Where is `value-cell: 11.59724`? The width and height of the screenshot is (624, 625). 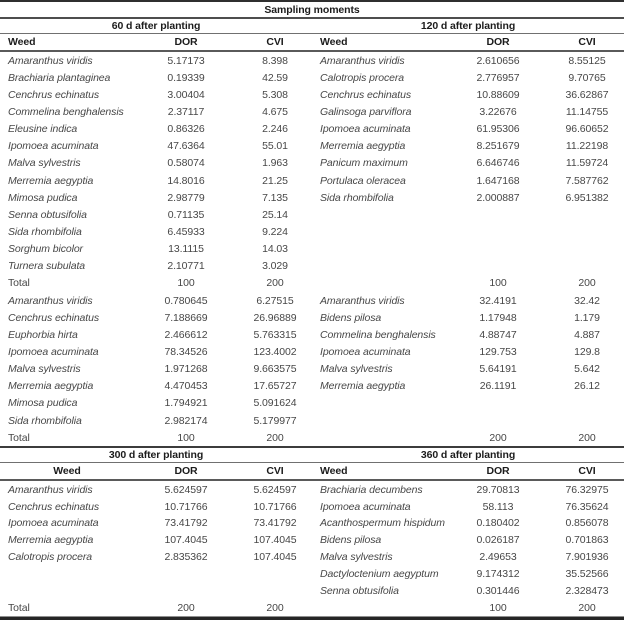 value-cell: 11.59724 is located at coordinates (587, 163).